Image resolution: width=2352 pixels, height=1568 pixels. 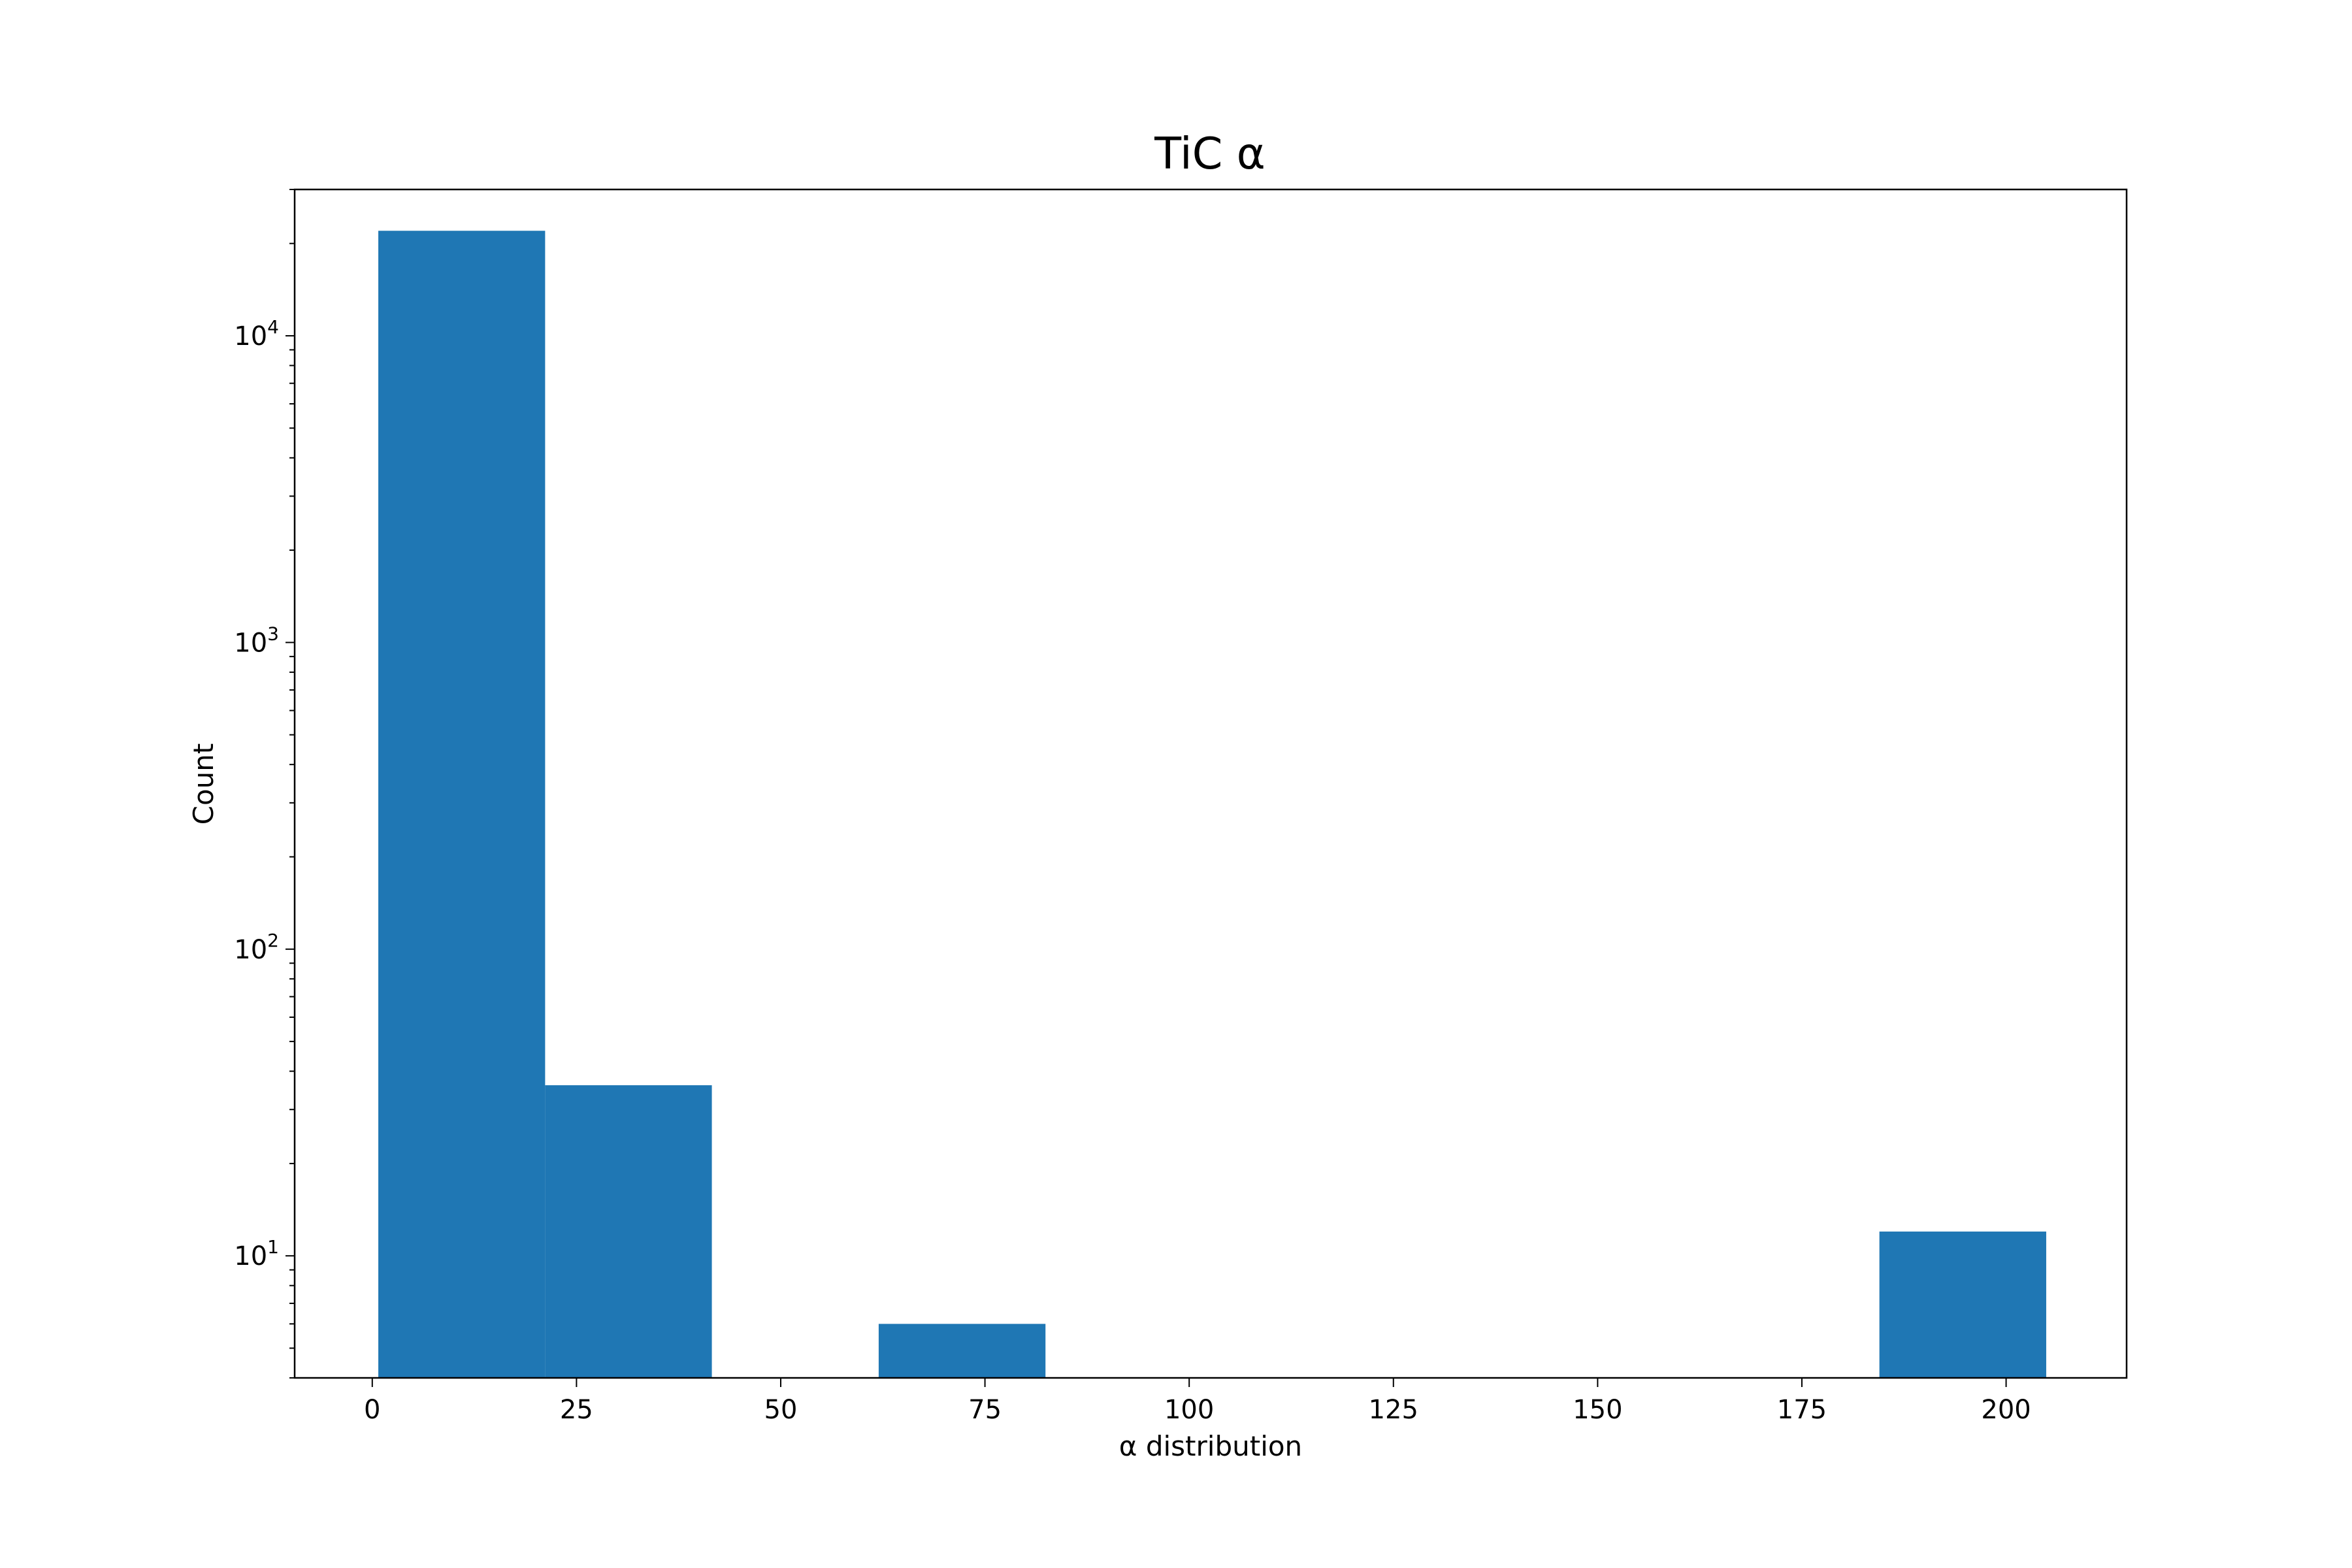 What do you see at coordinates (1597, 1410) in the screenshot?
I see `x-tick-label-6: 150` at bounding box center [1597, 1410].